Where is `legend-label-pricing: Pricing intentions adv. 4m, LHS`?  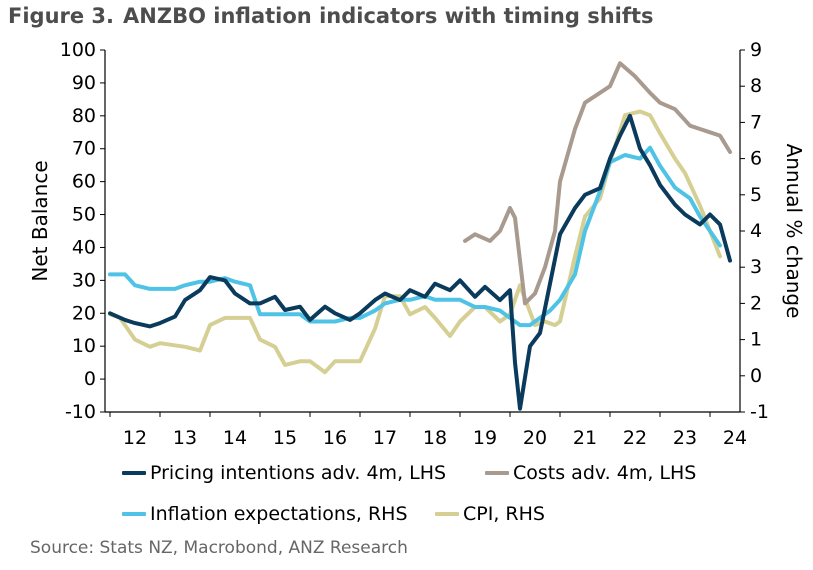
legend-label-pricing: Pricing intentions adv. 4m, LHS is located at coordinates (298, 473).